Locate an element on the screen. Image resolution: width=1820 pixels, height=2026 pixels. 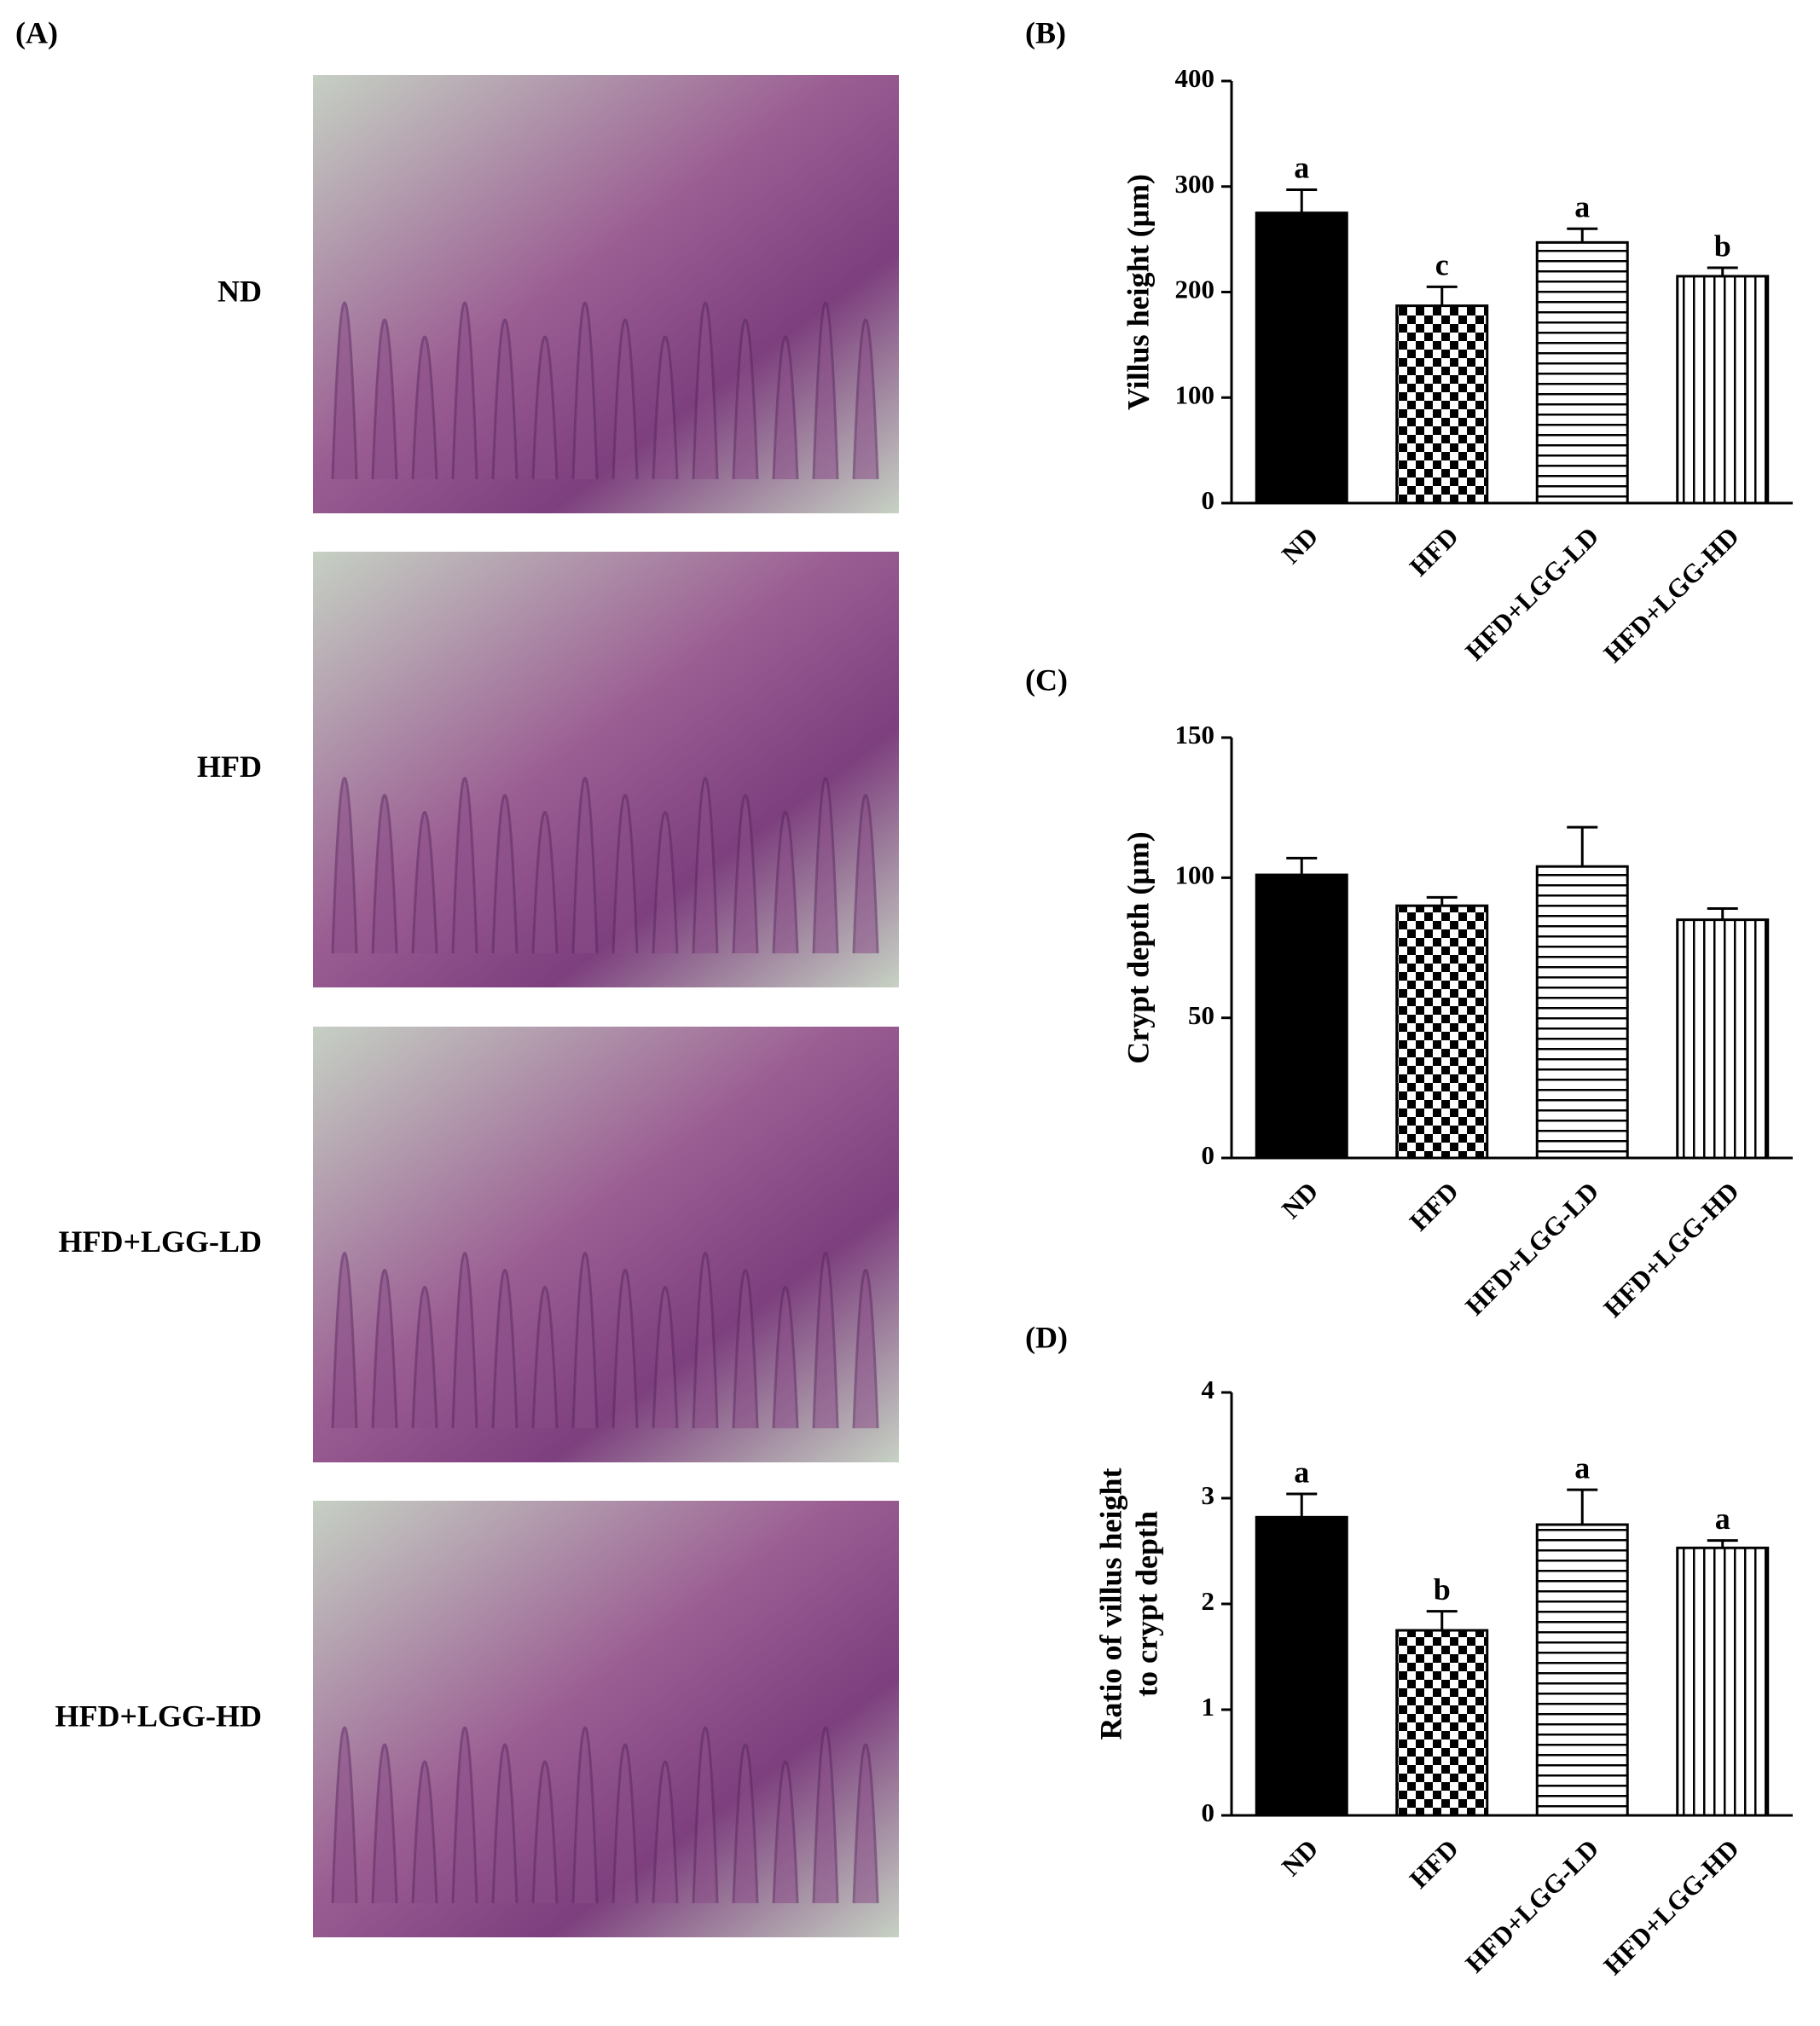
y-axis-label: Villus height (μm) is located at coordinates (1138, 292).